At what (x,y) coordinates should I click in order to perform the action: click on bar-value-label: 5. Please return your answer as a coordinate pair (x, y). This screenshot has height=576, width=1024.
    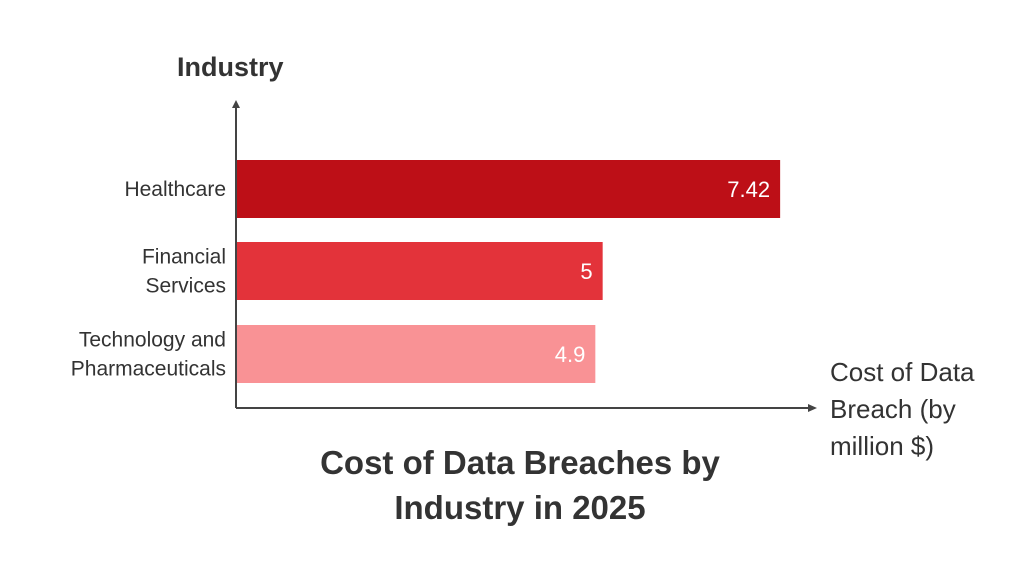
    Looking at the image, I should click on (586, 271).